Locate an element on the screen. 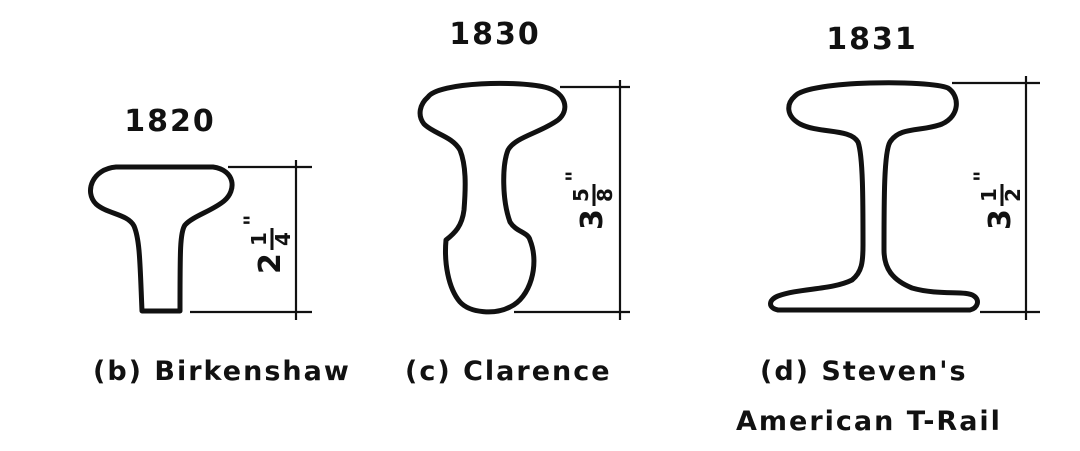 This screenshot has width=1080, height=451. clarence-height-label: 3 5 8 " is located at coordinates (590, 200).